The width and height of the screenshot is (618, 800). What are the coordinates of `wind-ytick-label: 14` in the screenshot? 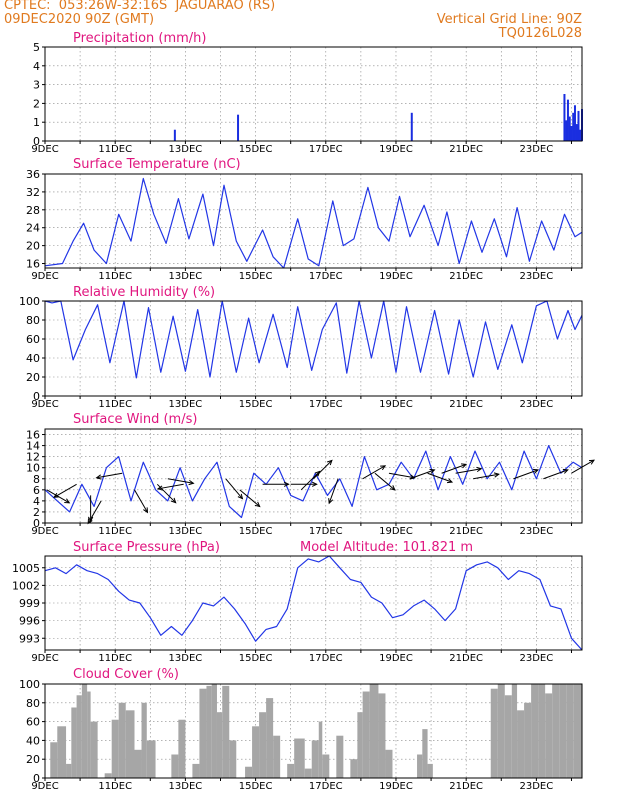 It's located at (33, 446).